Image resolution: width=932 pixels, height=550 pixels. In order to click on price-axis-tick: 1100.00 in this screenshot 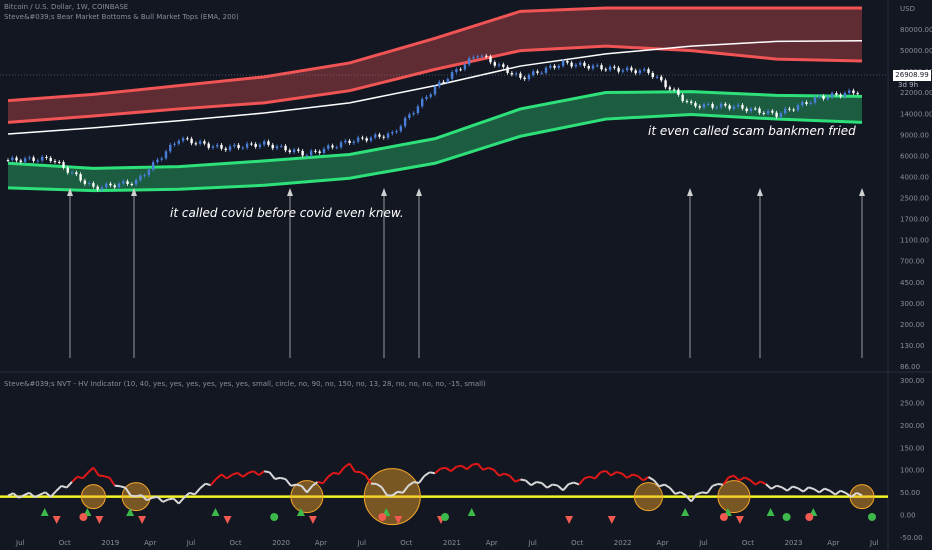, I will do `click(914, 241)`.